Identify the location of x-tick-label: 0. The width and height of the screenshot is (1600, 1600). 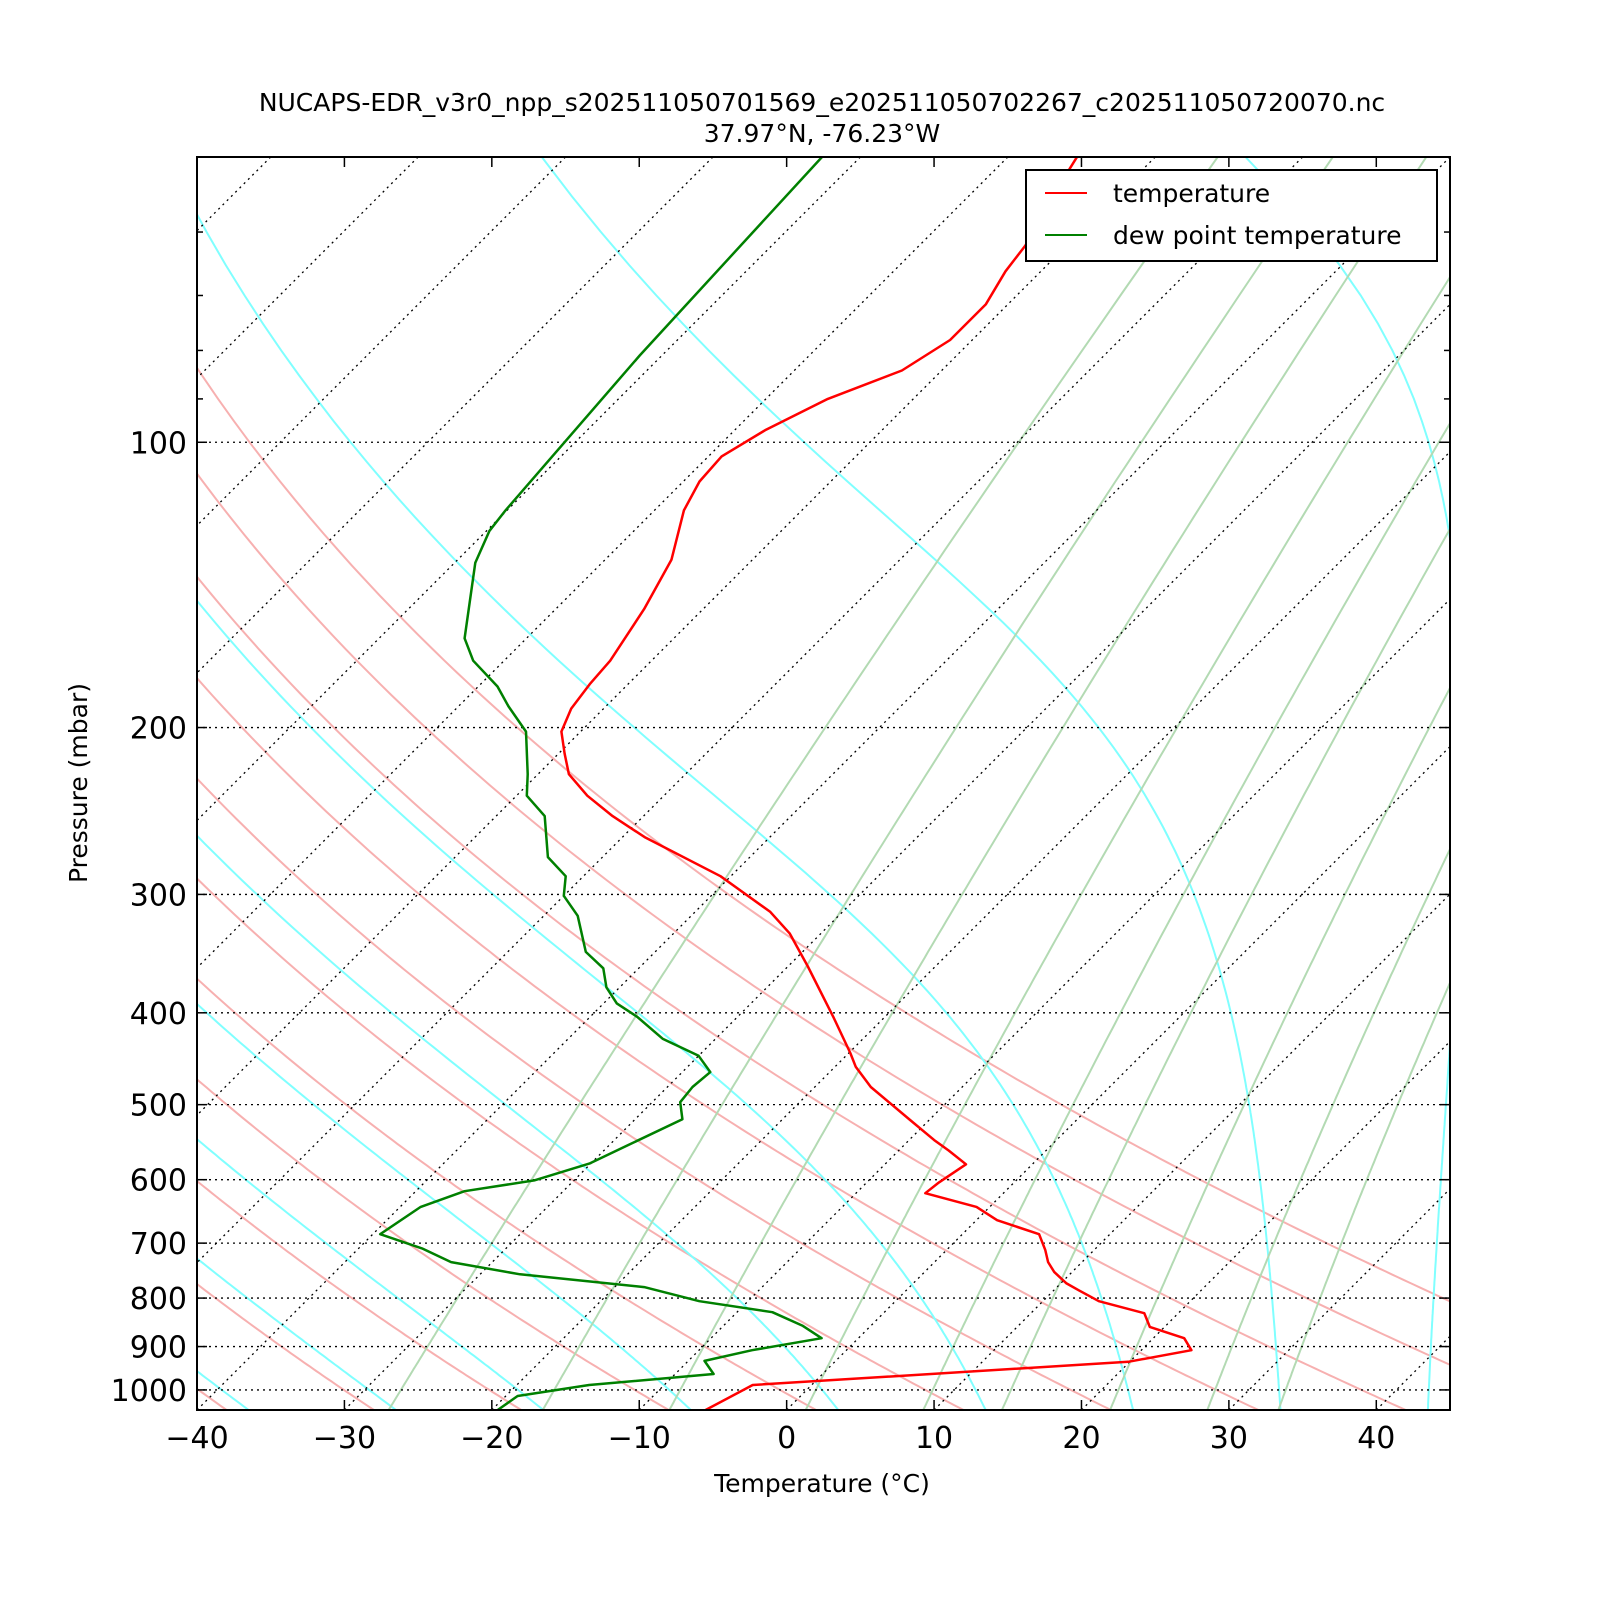
(786, 1438).